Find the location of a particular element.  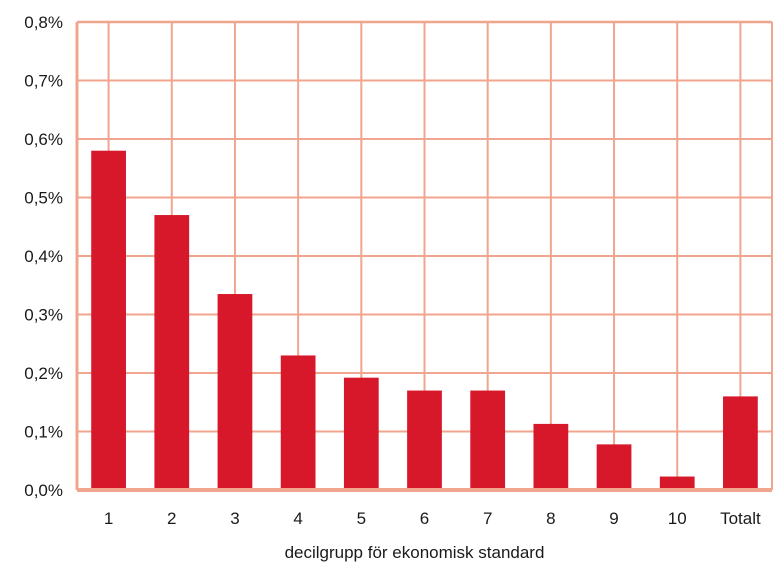

y-tick-label: 0,3% is located at coordinates (43, 315).